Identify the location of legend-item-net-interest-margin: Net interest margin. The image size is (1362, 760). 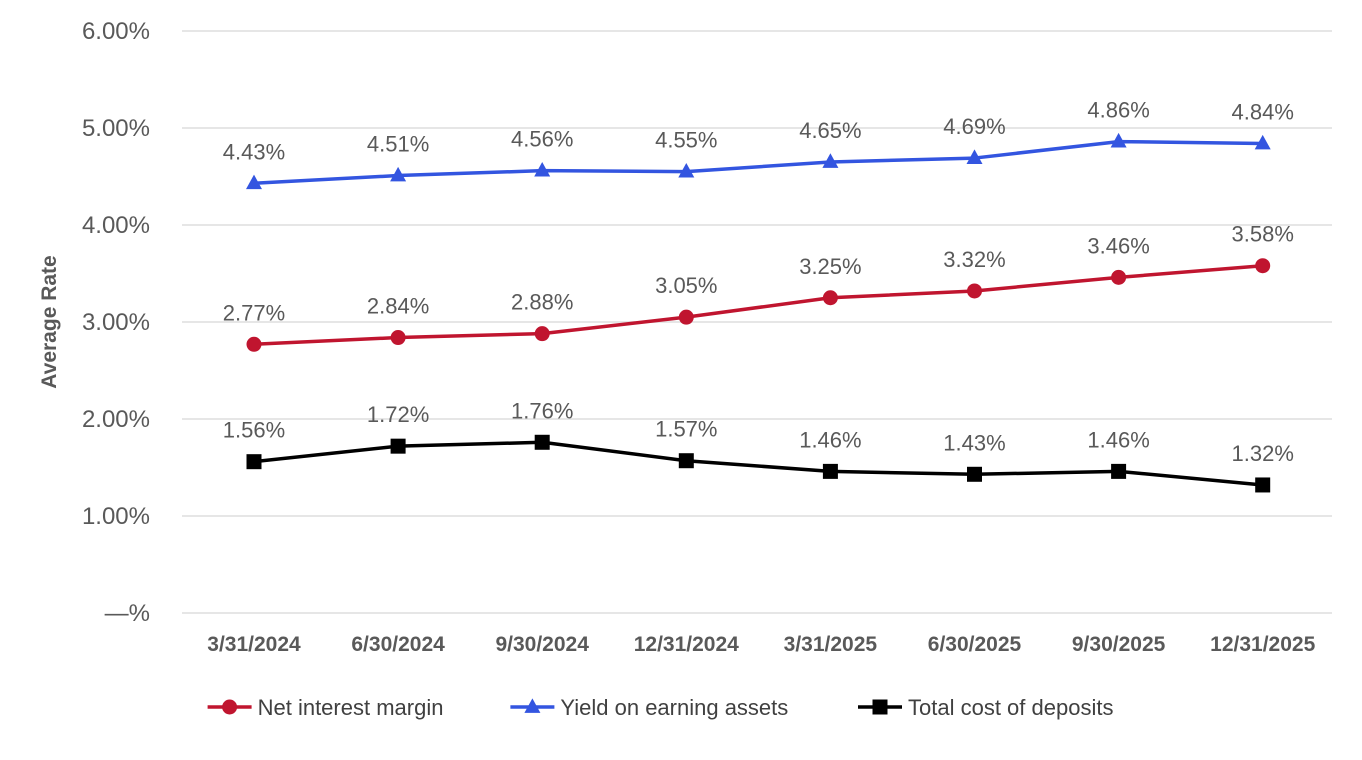
(325, 707).